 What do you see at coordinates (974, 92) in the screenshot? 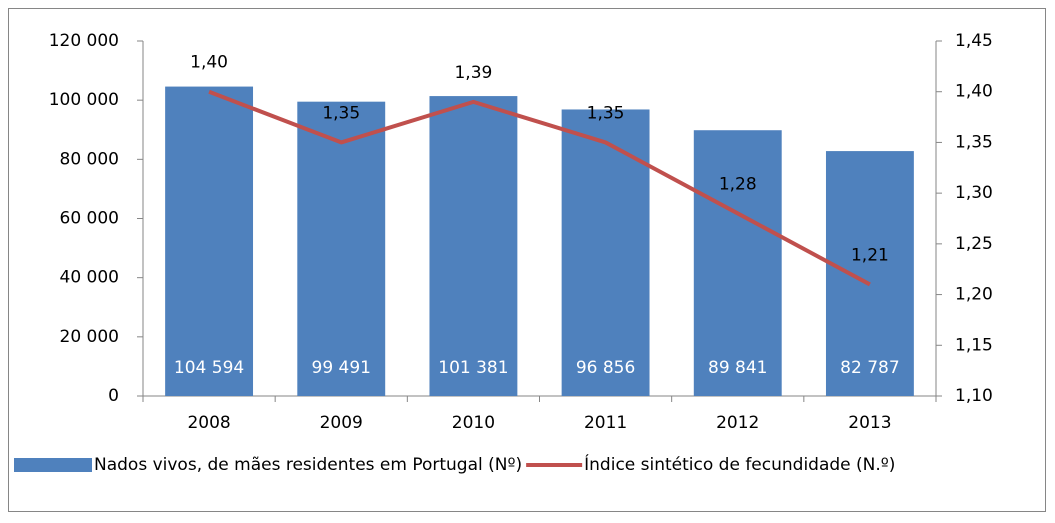
I see `y2-tick-label: 1,40` at bounding box center [974, 92].